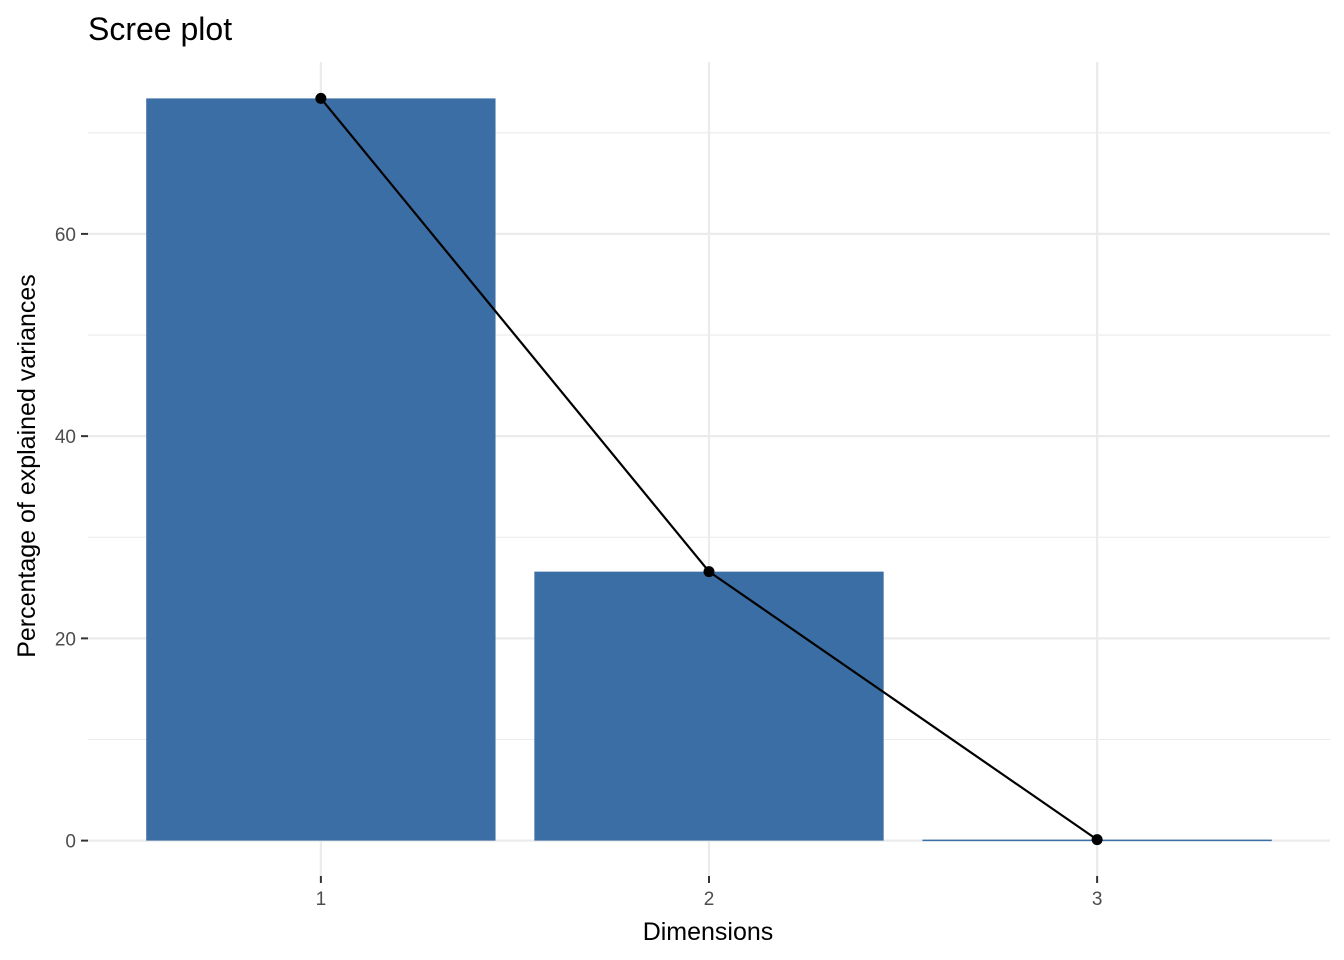  What do you see at coordinates (65, 437) in the screenshot?
I see `y-tick-label: 40` at bounding box center [65, 437].